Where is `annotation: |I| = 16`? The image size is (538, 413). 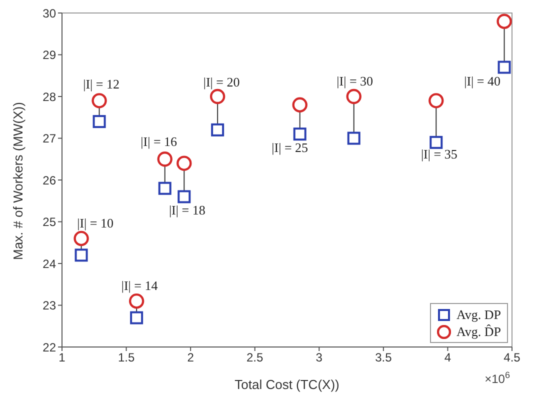
annotation: |I| = 16 is located at coordinates (159, 142).